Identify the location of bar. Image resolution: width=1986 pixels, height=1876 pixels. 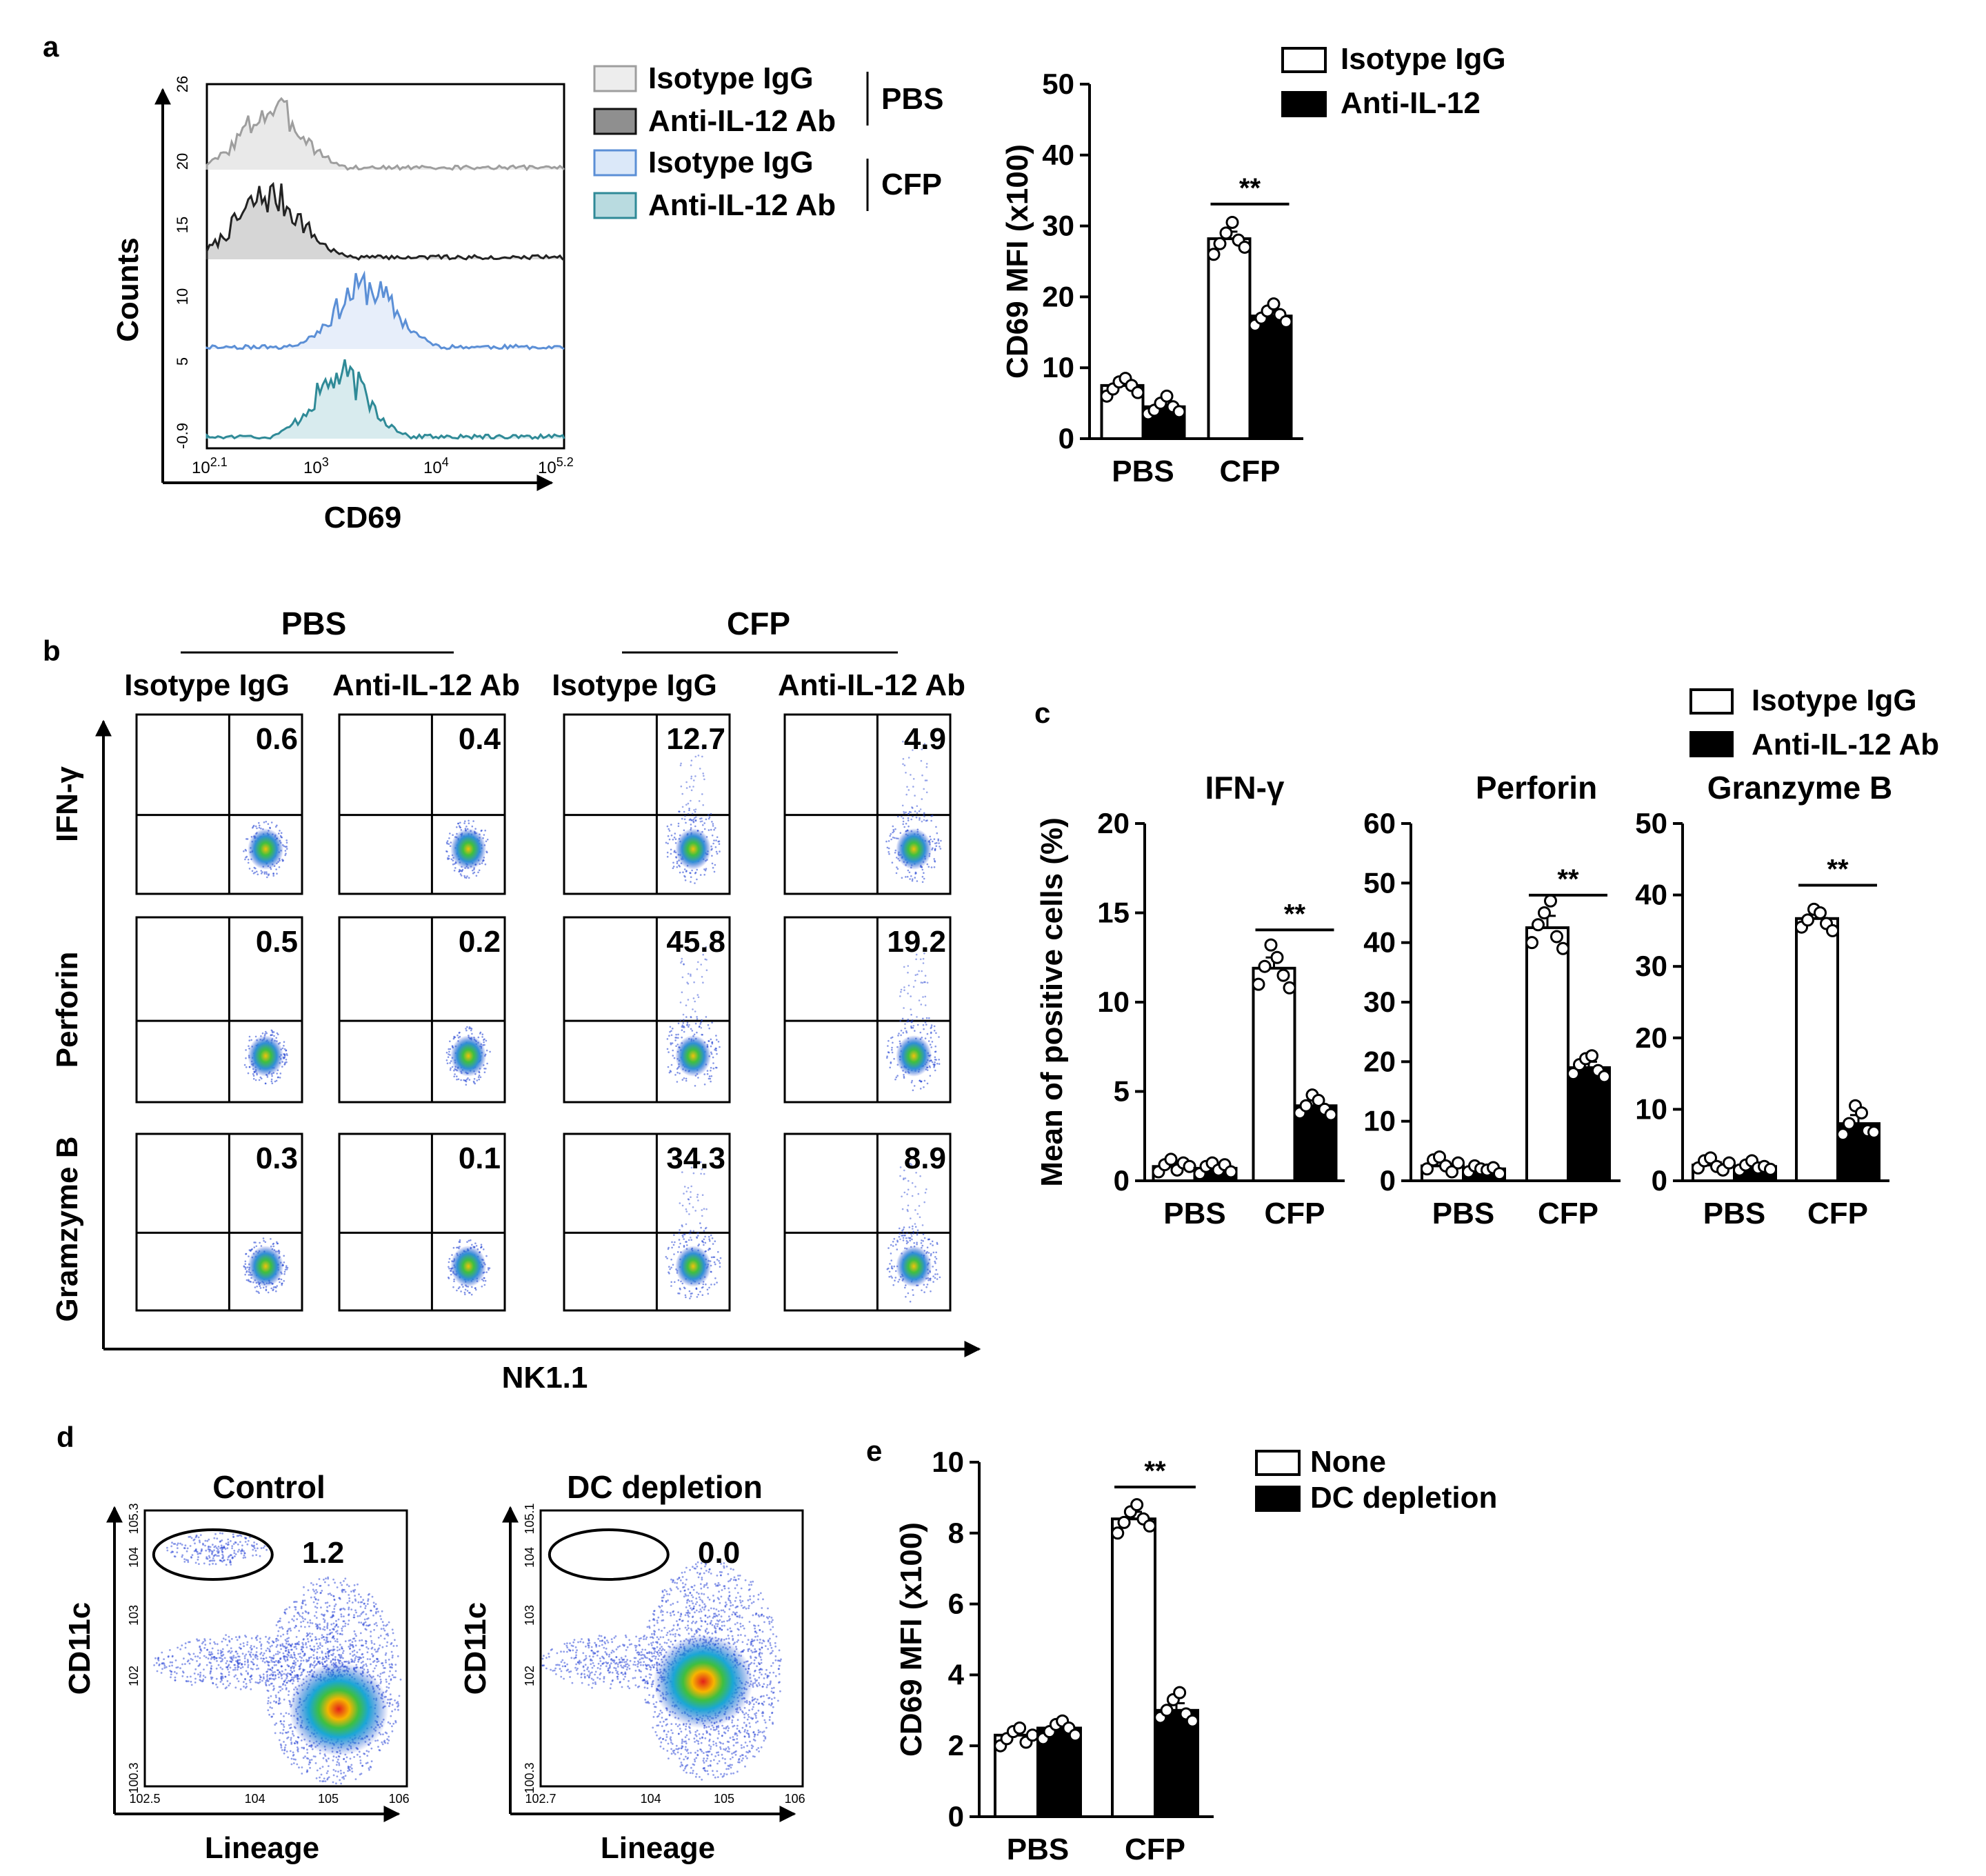
(1817, 1049).